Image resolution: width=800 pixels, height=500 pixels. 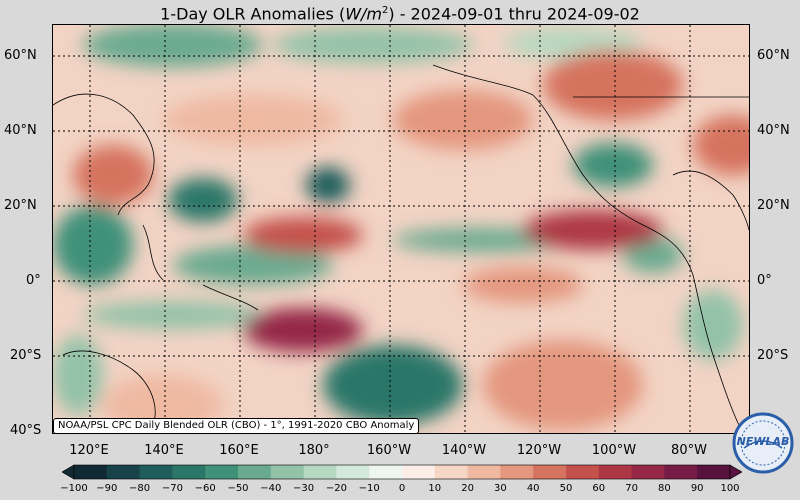 What do you see at coordinates (773, 355) in the screenshot?
I see `lat-label-20s-right: 20°S` at bounding box center [773, 355].